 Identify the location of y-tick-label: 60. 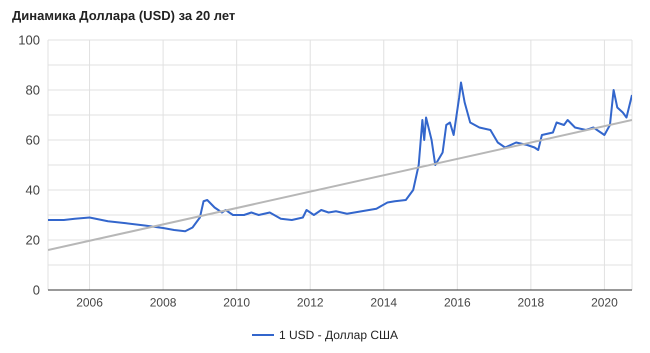
(33, 140).